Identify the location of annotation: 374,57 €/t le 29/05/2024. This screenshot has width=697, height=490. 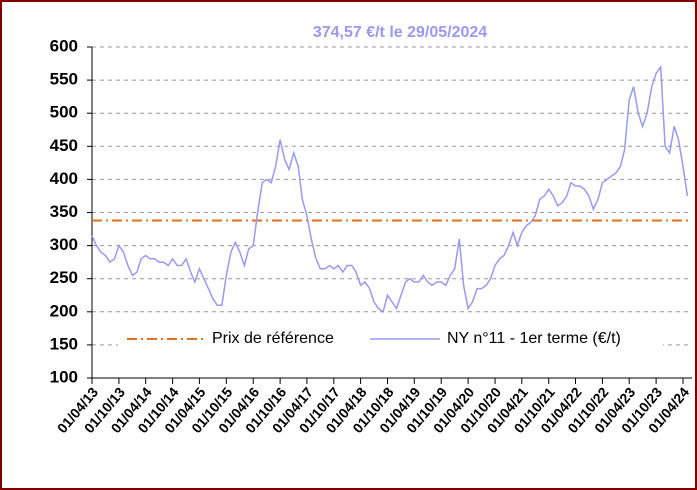
(400, 32).